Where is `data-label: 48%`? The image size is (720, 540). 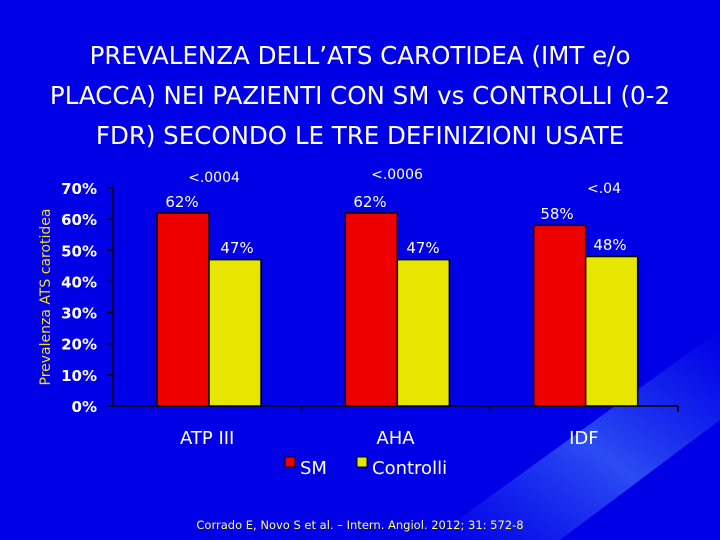 data-label: 48% is located at coordinates (609, 245).